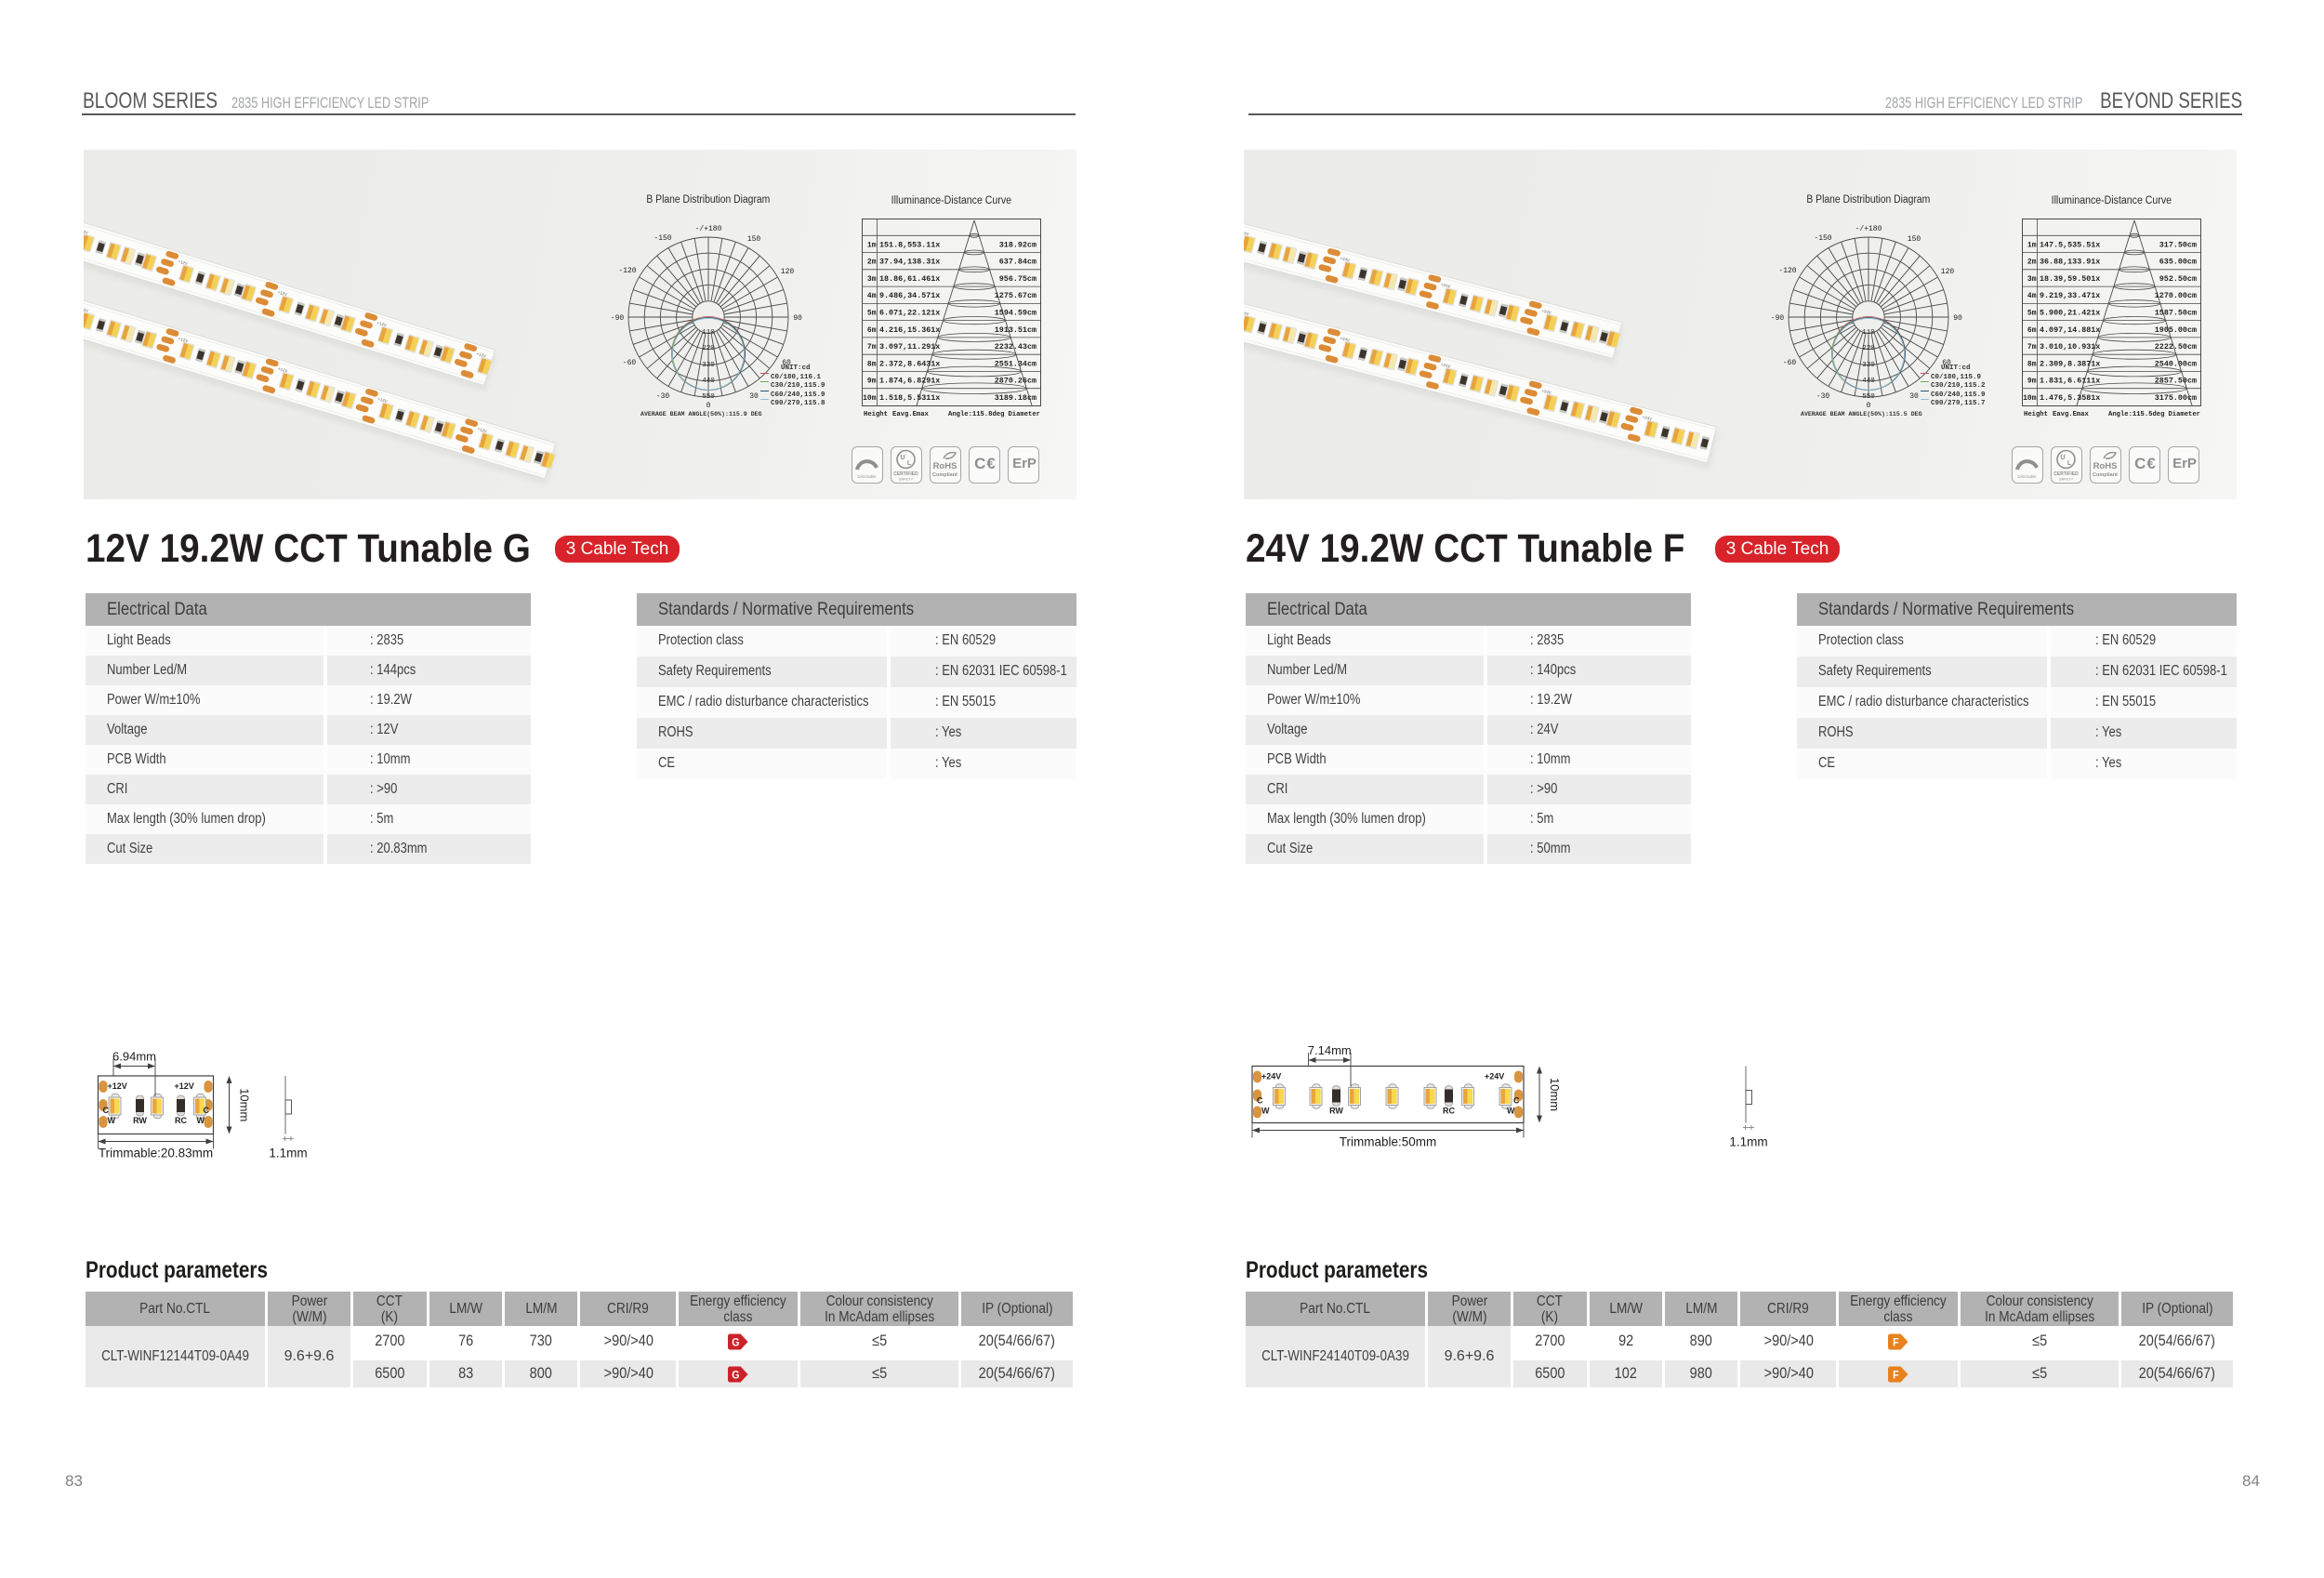  I want to click on svg-text: 1m, so click(2032, 245).